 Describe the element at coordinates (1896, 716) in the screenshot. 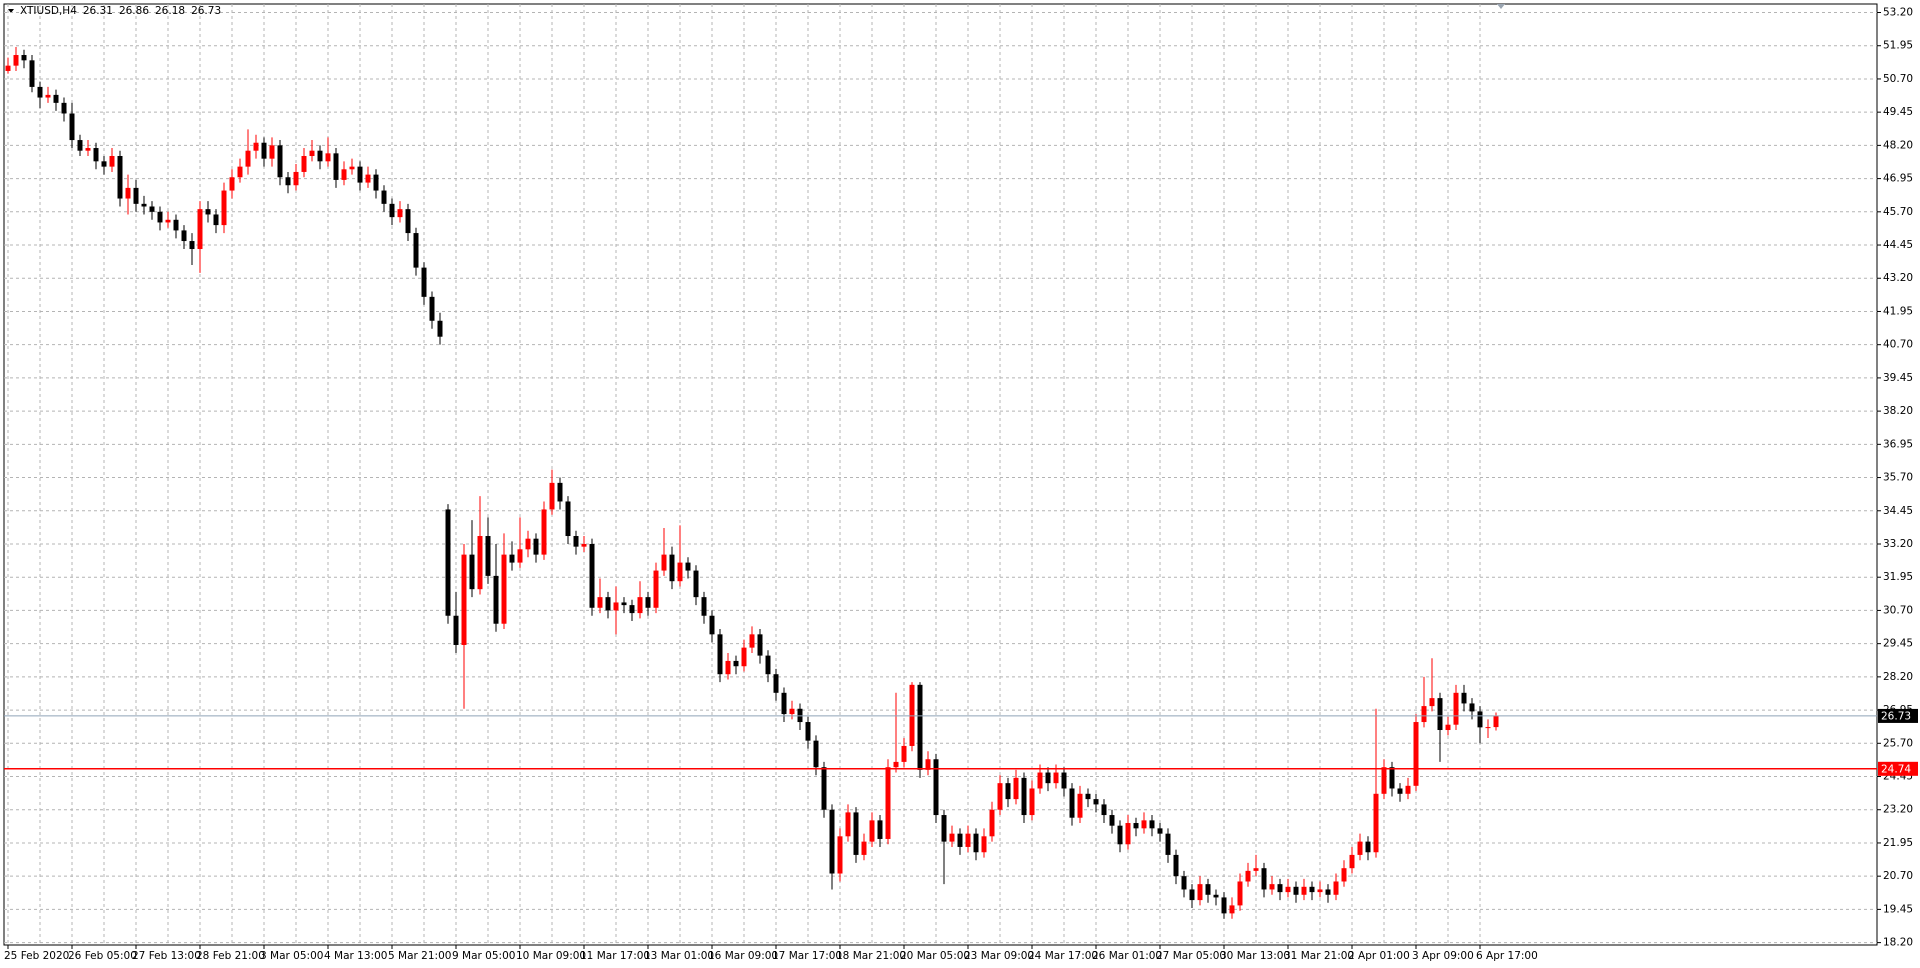

I see `price-tag-label: 26.73` at that location.